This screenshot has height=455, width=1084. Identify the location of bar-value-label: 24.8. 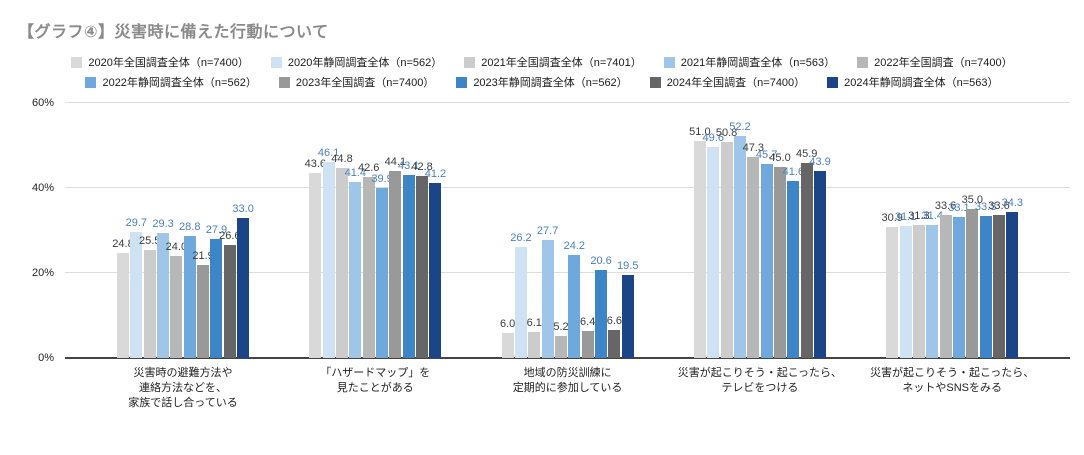
(123, 243).